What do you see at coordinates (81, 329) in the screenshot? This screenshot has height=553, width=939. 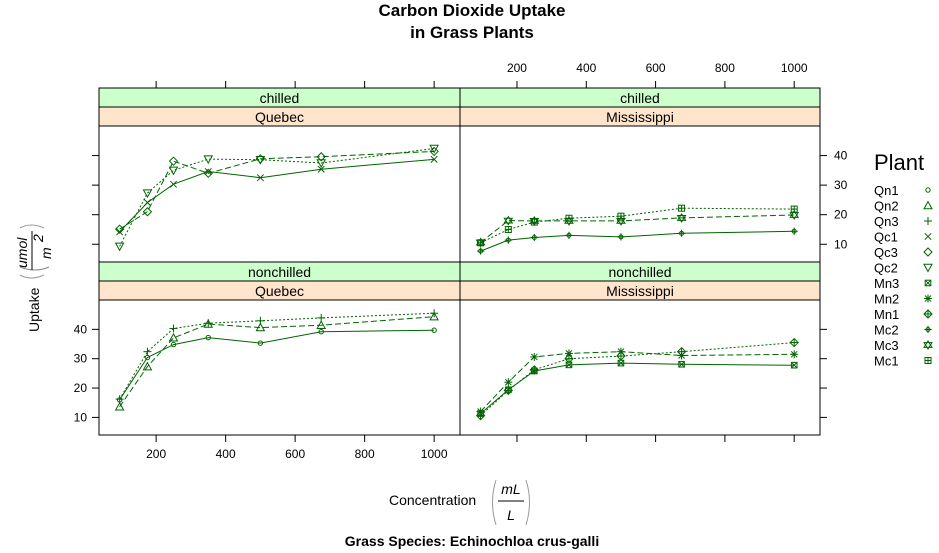 I see `y-tick-label-left: 40` at bounding box center [81, 329].